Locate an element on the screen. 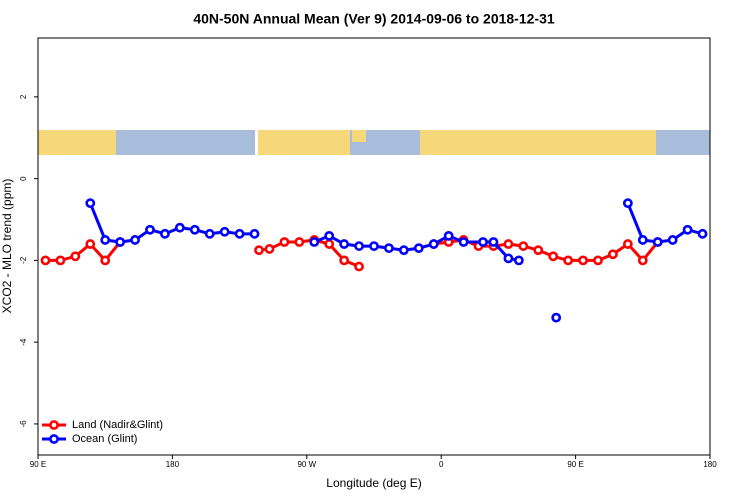 The width and height of the screenshot is (750, 500). x-axis-label: Longitude (deg E) is located at coordinates (373, 483).